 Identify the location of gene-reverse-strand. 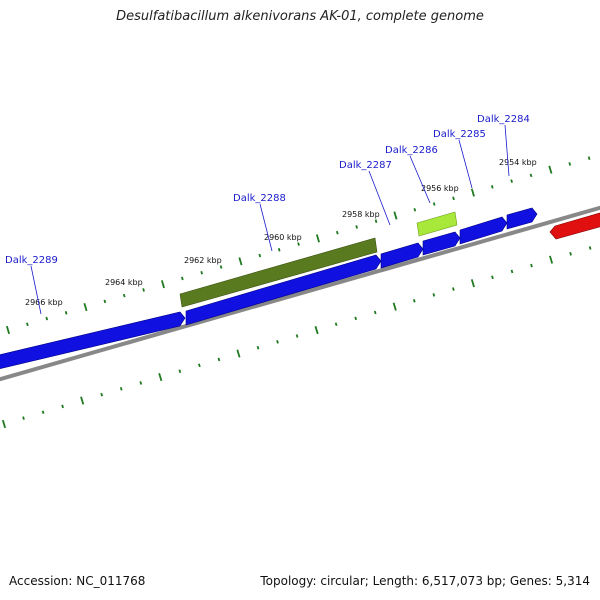
(574, 225).